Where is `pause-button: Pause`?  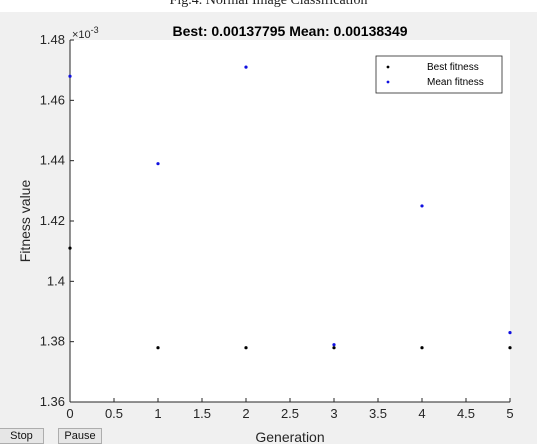
pause-button: Pause is located at coordinates (80, 436).